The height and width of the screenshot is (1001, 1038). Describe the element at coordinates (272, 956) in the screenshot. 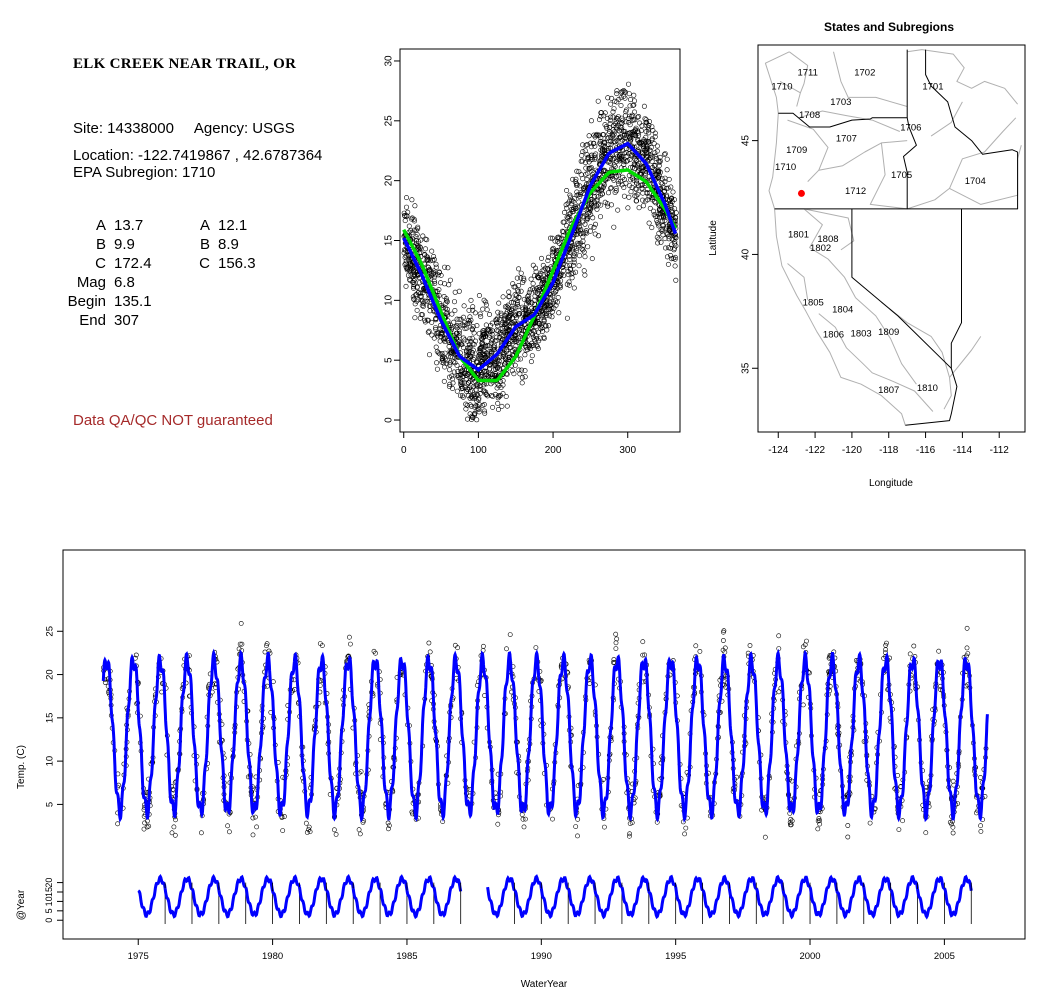

I see `x-tick-label: 1980` at that location.